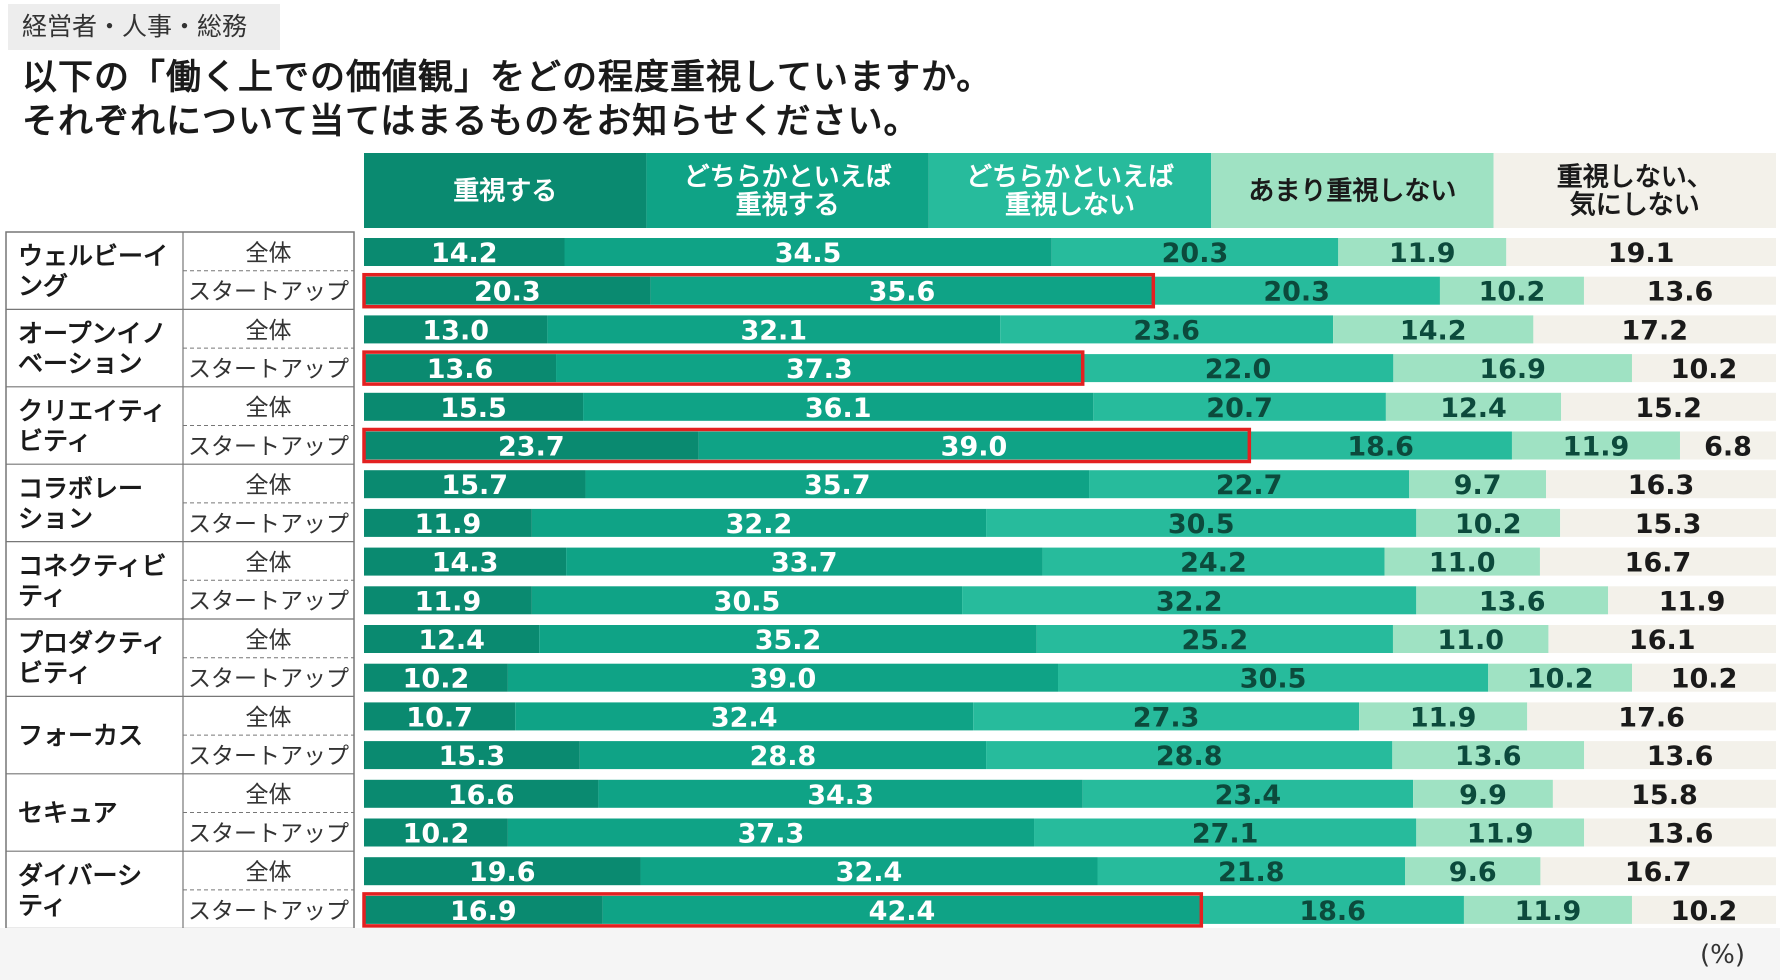 The image size is (1780, 980). What do you see at coordinates (507, 292) in the screenshot?
I see `data-label: 20.3` at bounding box center [507, 292].